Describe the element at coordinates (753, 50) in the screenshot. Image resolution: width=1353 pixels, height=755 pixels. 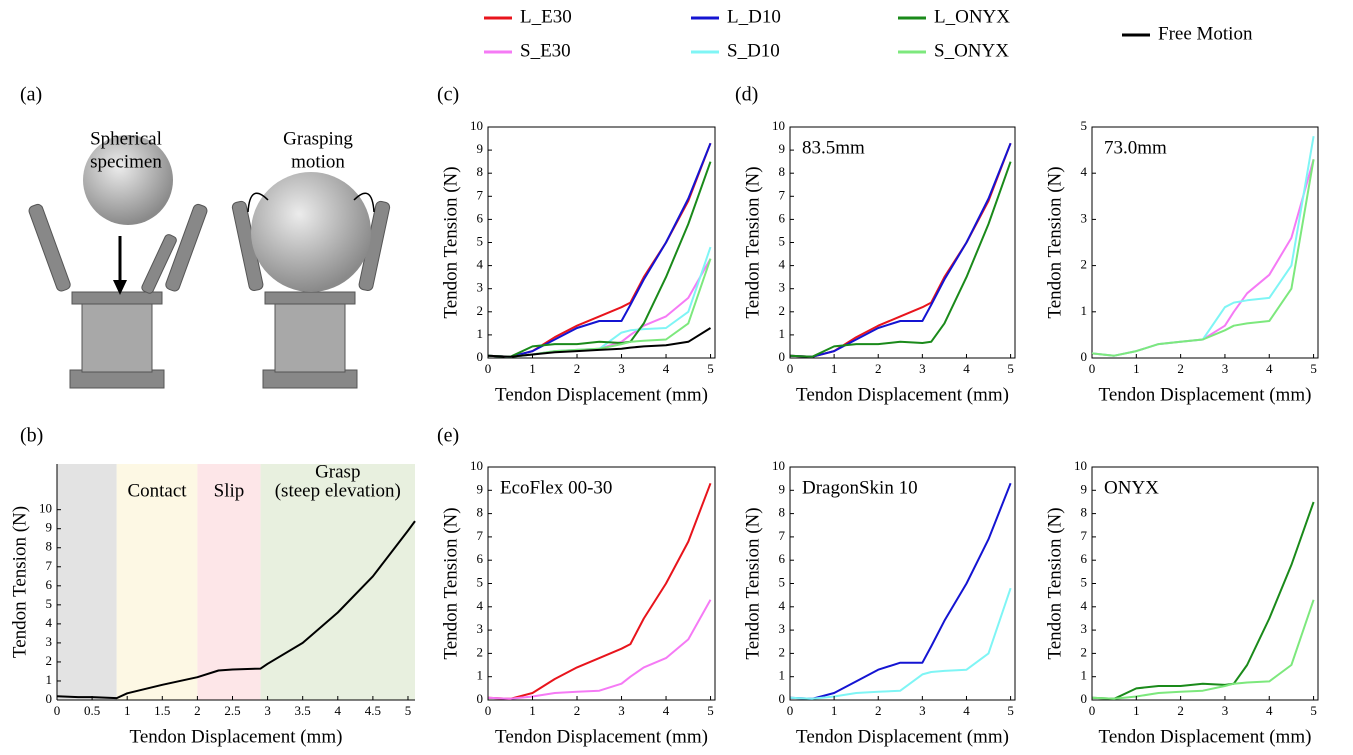
I see `legend-label: S_D10` at that location.